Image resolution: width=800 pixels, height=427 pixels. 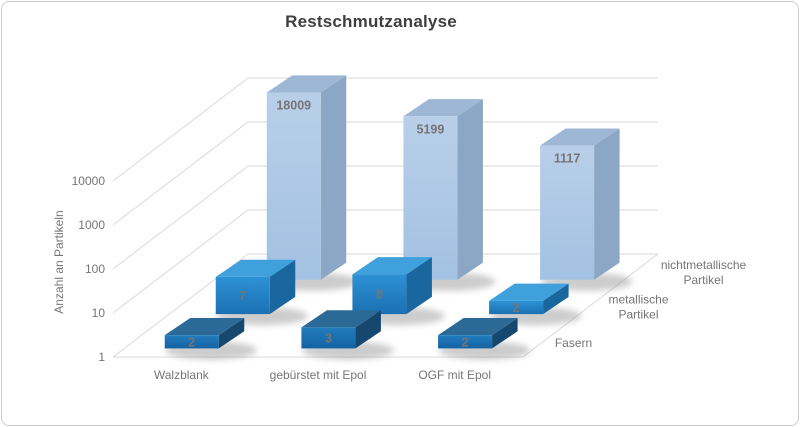 What do you see at coordinates (379, 295) in the screenshot?
I see `bar-value-label: 8` at bounding box center [379, 295].